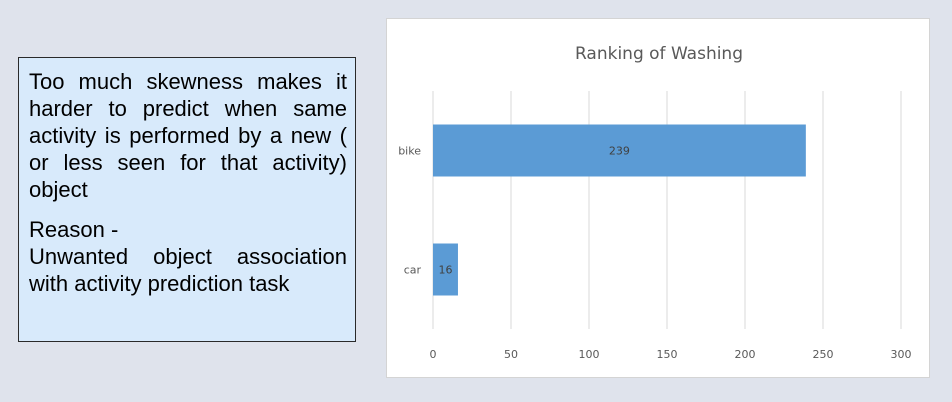  I want to click on x-tick-label: 150, so click(667, 354).